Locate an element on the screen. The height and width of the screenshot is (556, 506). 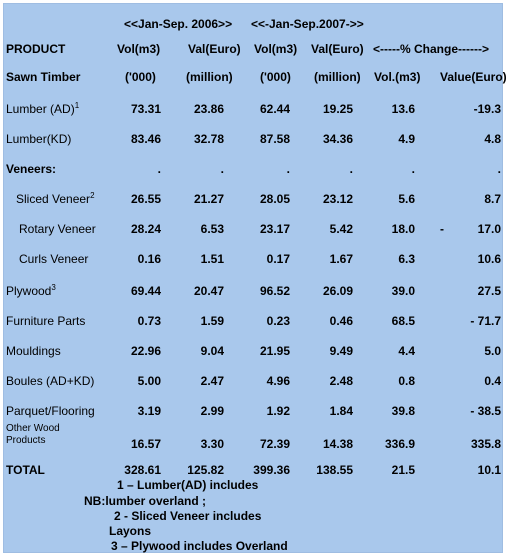
vol-2007-cell: 62.44 is located at coordinates (274, 109).